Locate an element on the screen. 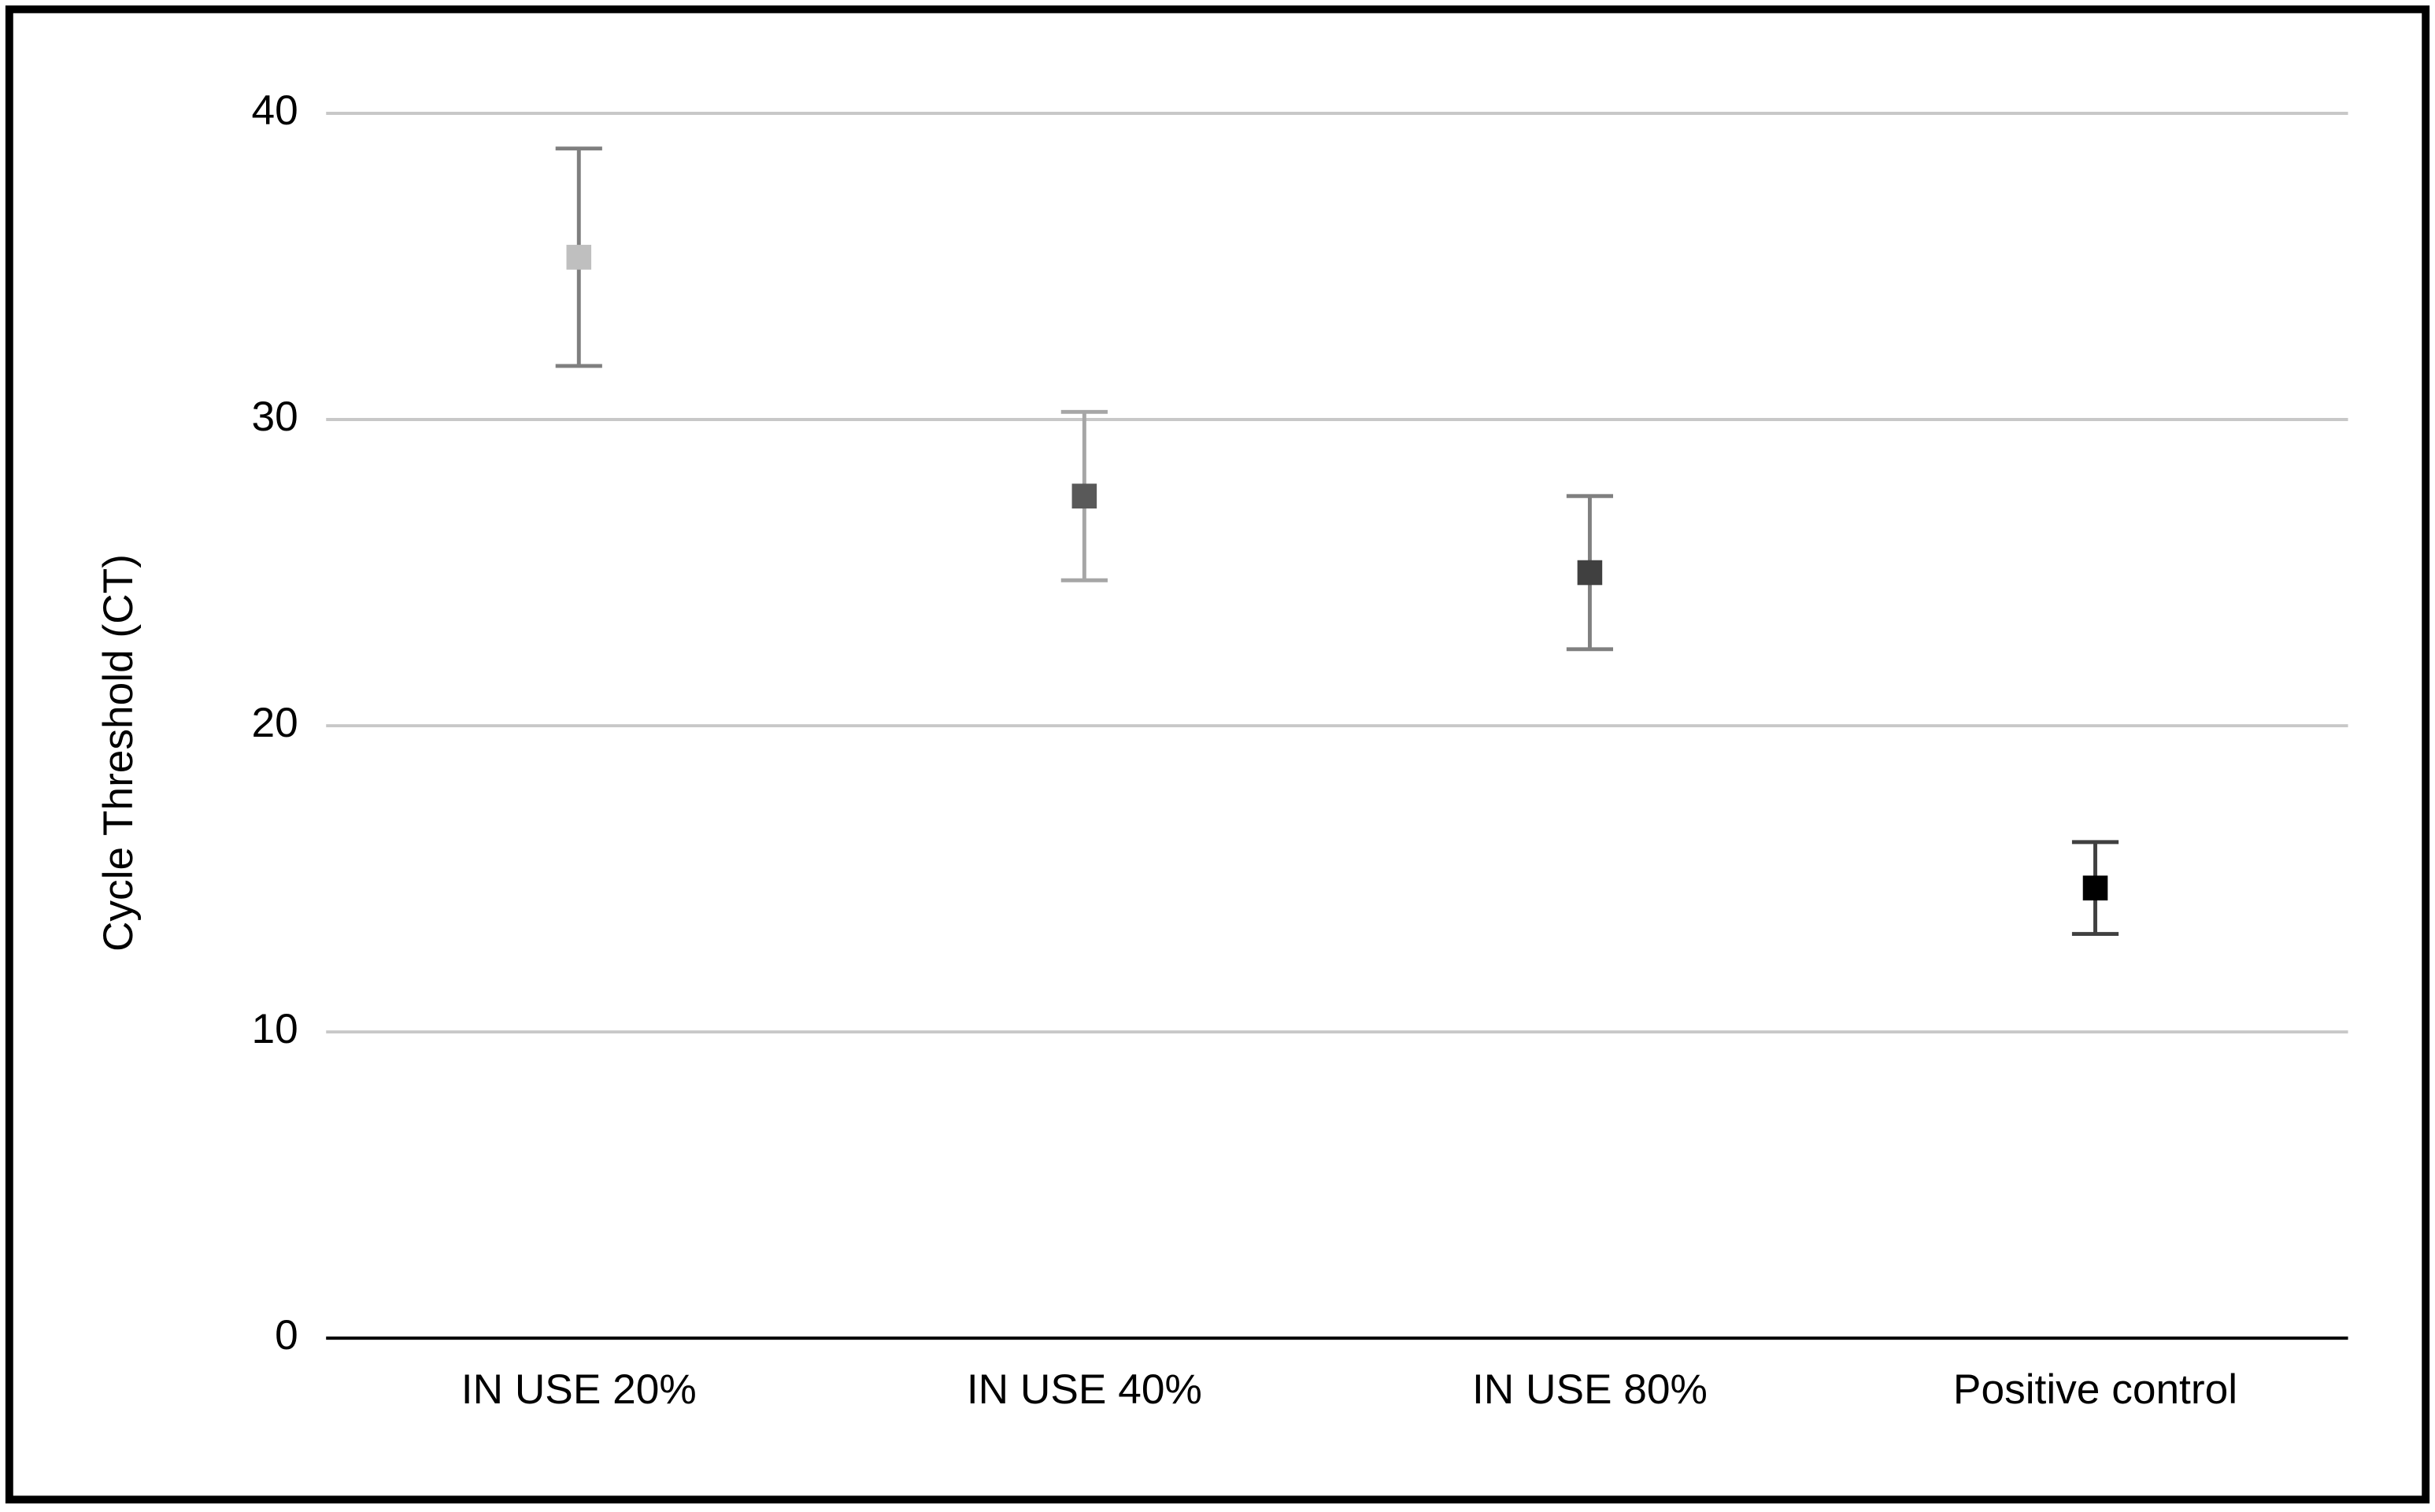 The width and height of the screenshot is (2435, 1512). x-tick-label: IN USE 20% is located at coordinates (579, 1389).